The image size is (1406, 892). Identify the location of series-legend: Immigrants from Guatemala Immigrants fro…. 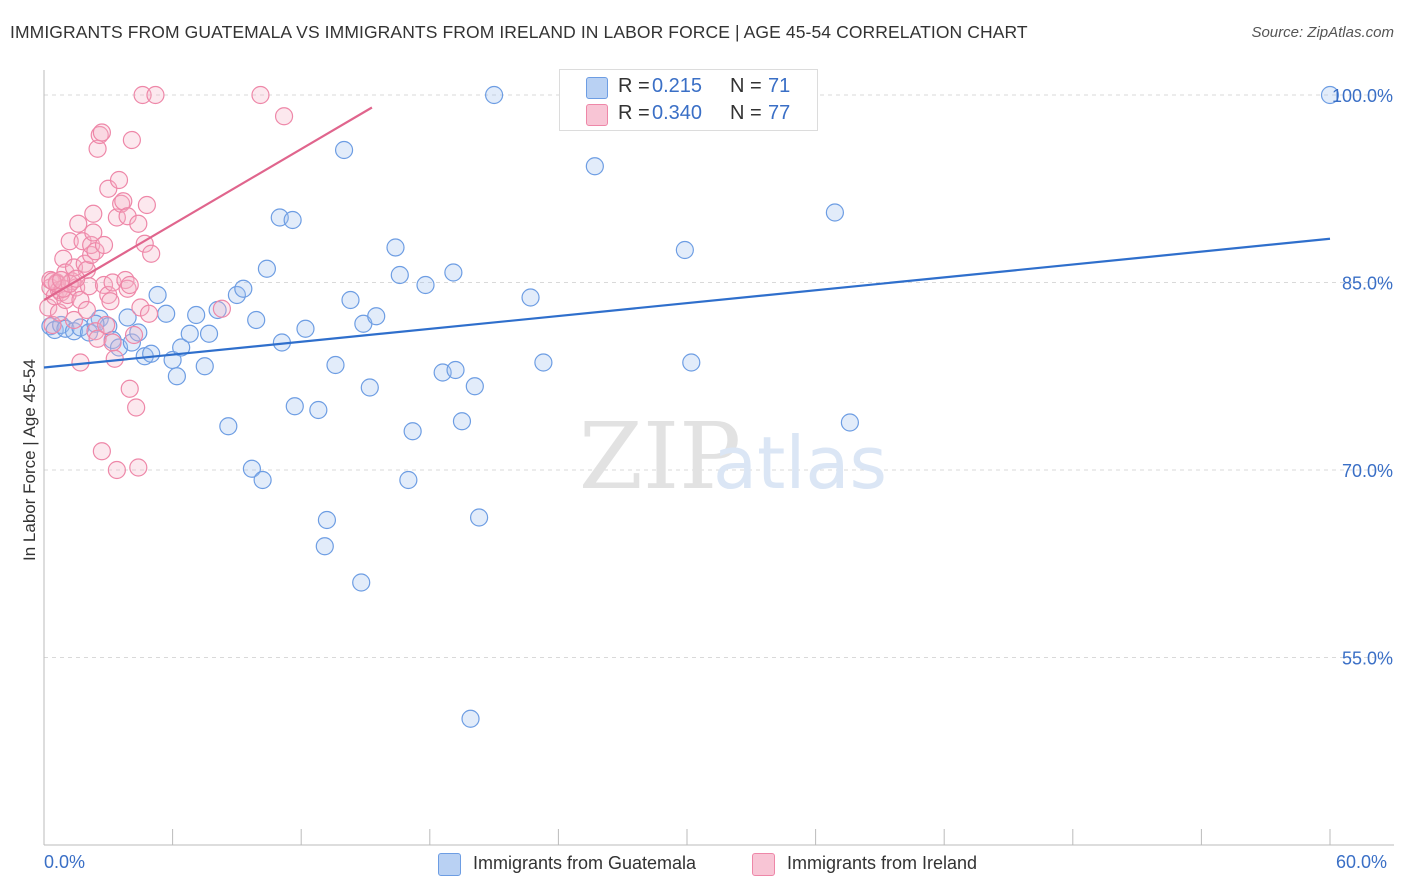
(703, 864).